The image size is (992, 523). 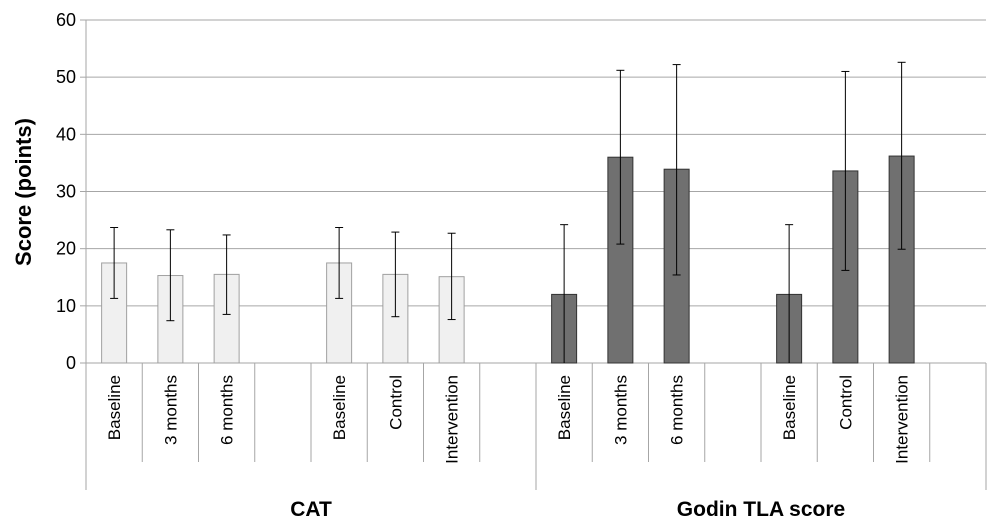 What do you see at coordinates (71, 363) in the screenshot?
I see `y-tick-label: 0` at bounding box center [71, 363].